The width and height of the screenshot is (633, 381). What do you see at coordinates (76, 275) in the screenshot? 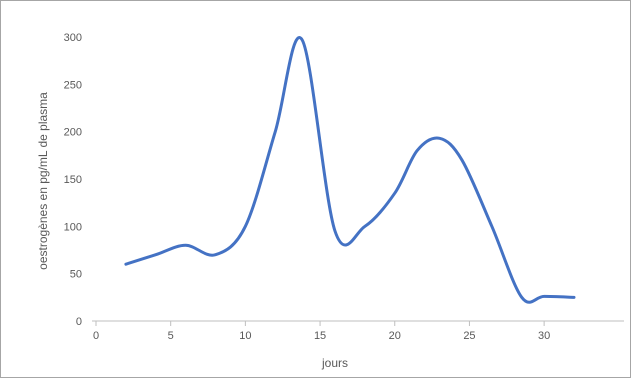
I see `y-tick-label: 50` at bounding box center [76, 275].